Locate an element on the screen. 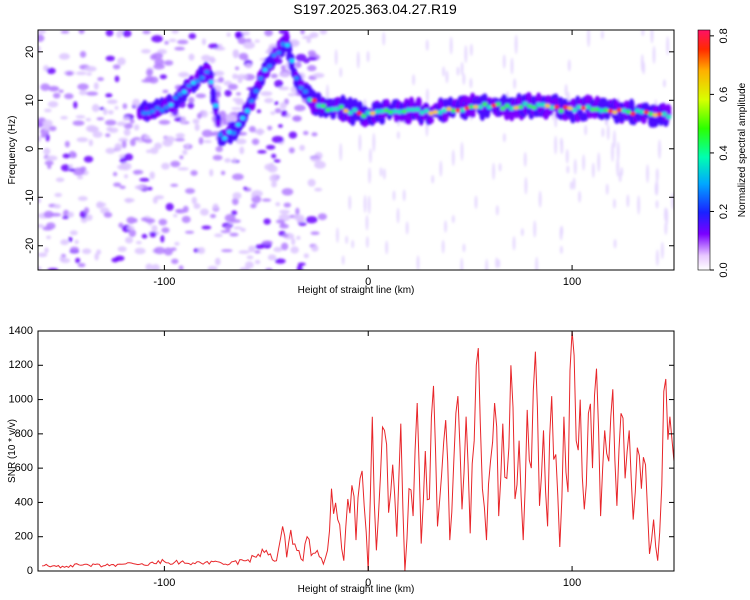  snr-x-tick-label: 100 is located at coordinates (572, 583).